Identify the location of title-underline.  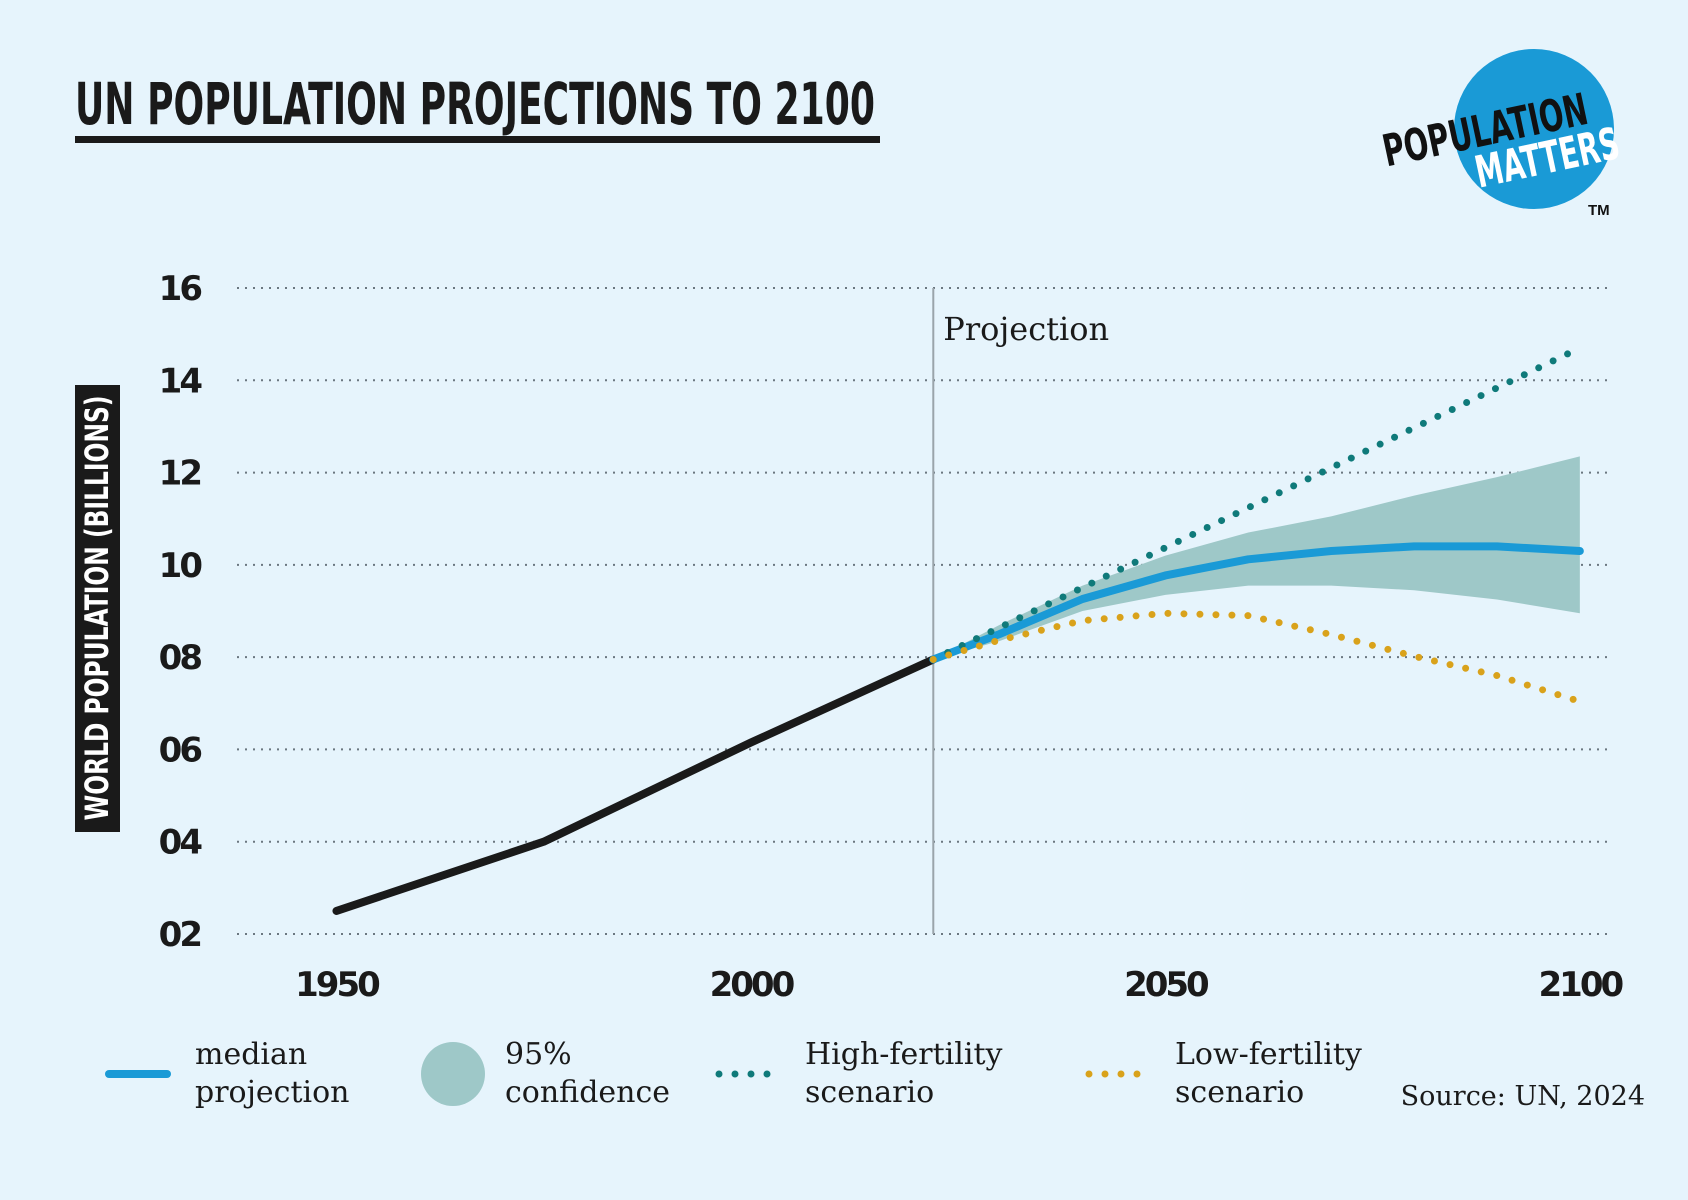
(477, 139).